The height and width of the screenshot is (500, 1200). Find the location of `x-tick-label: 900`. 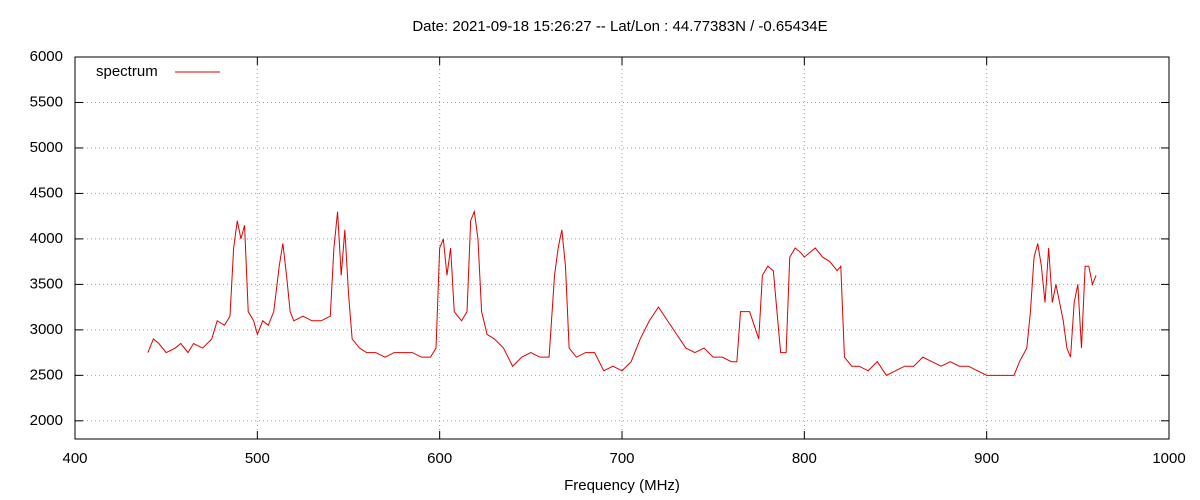

x-tick-label: 900 is located at coordinates (986, 458).